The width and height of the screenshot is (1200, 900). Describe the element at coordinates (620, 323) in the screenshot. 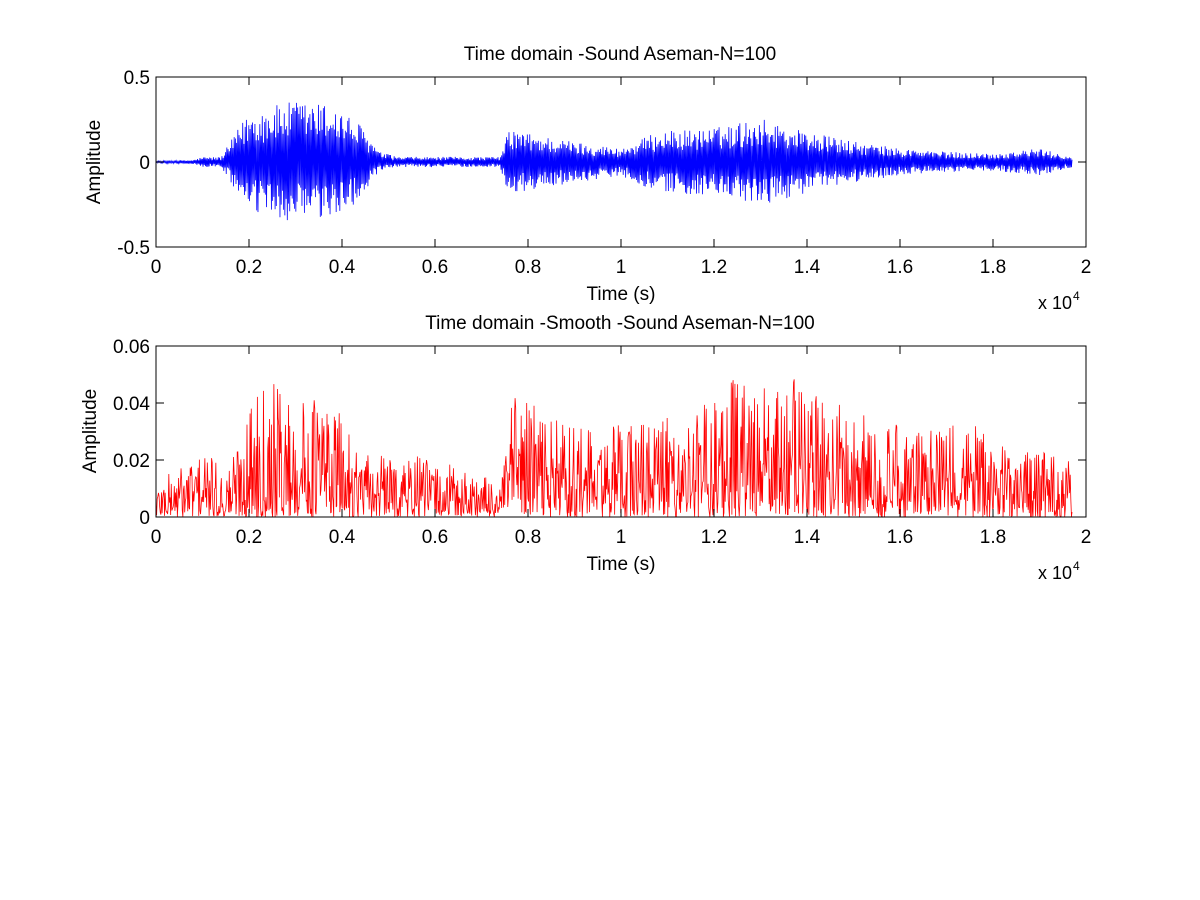

I see `chart-title: Time domain -Smooth -Sound Aseman-N=100` at that location.